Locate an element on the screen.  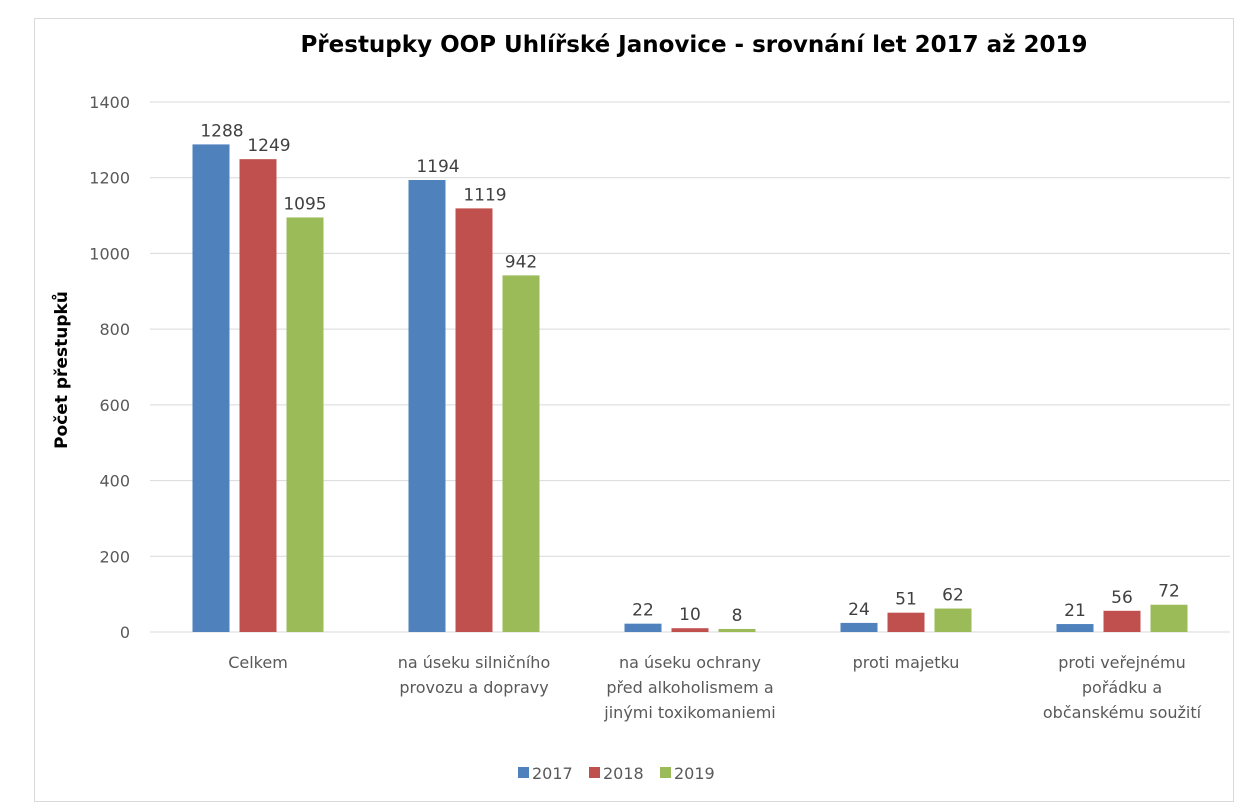
y-axis-ticks: 0 200 400 600 800 1000 1200 1400 is located at coordinates (109, 367).